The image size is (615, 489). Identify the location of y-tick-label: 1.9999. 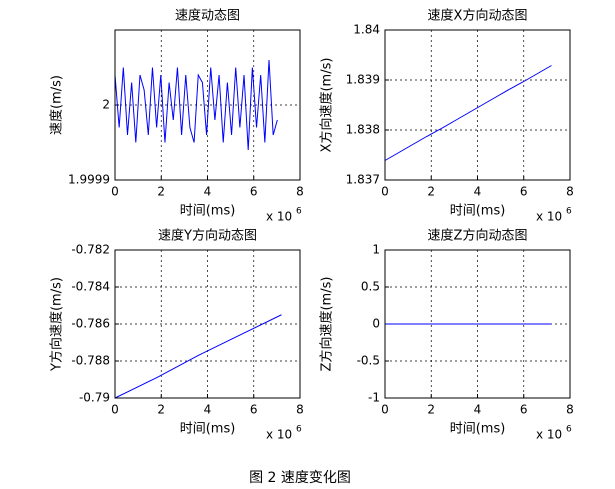
(89, 180).